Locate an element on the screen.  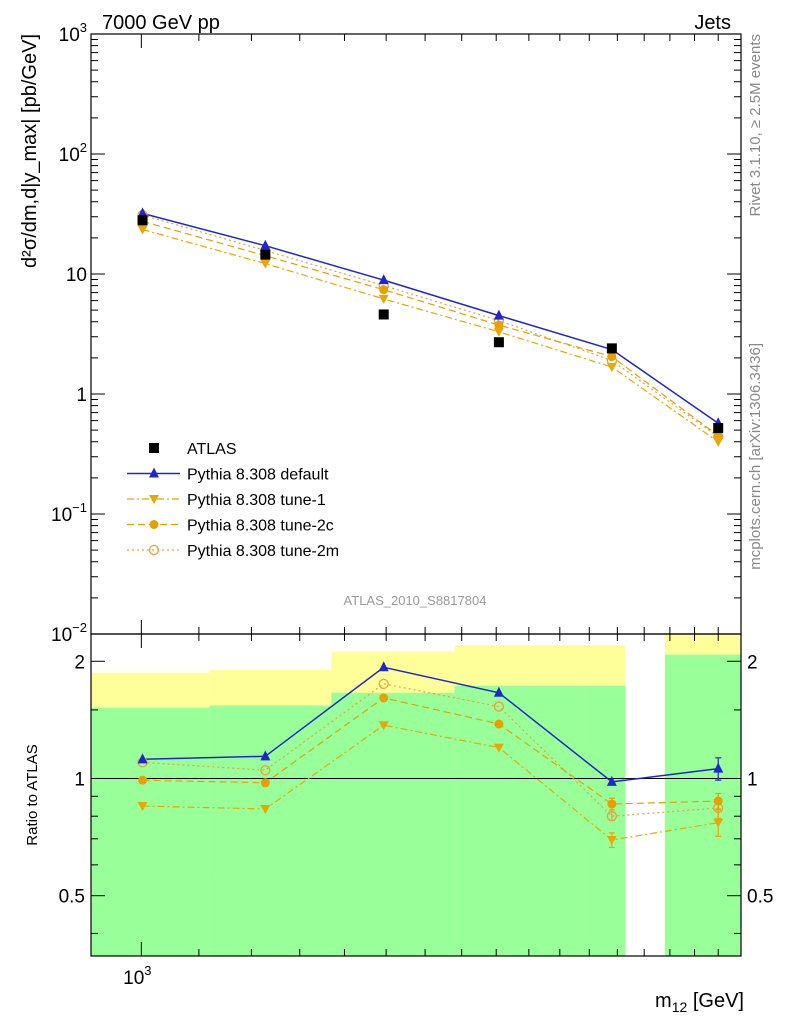
legend-label-1: Pythia 8.308 default is located at coordinates (258, 475).